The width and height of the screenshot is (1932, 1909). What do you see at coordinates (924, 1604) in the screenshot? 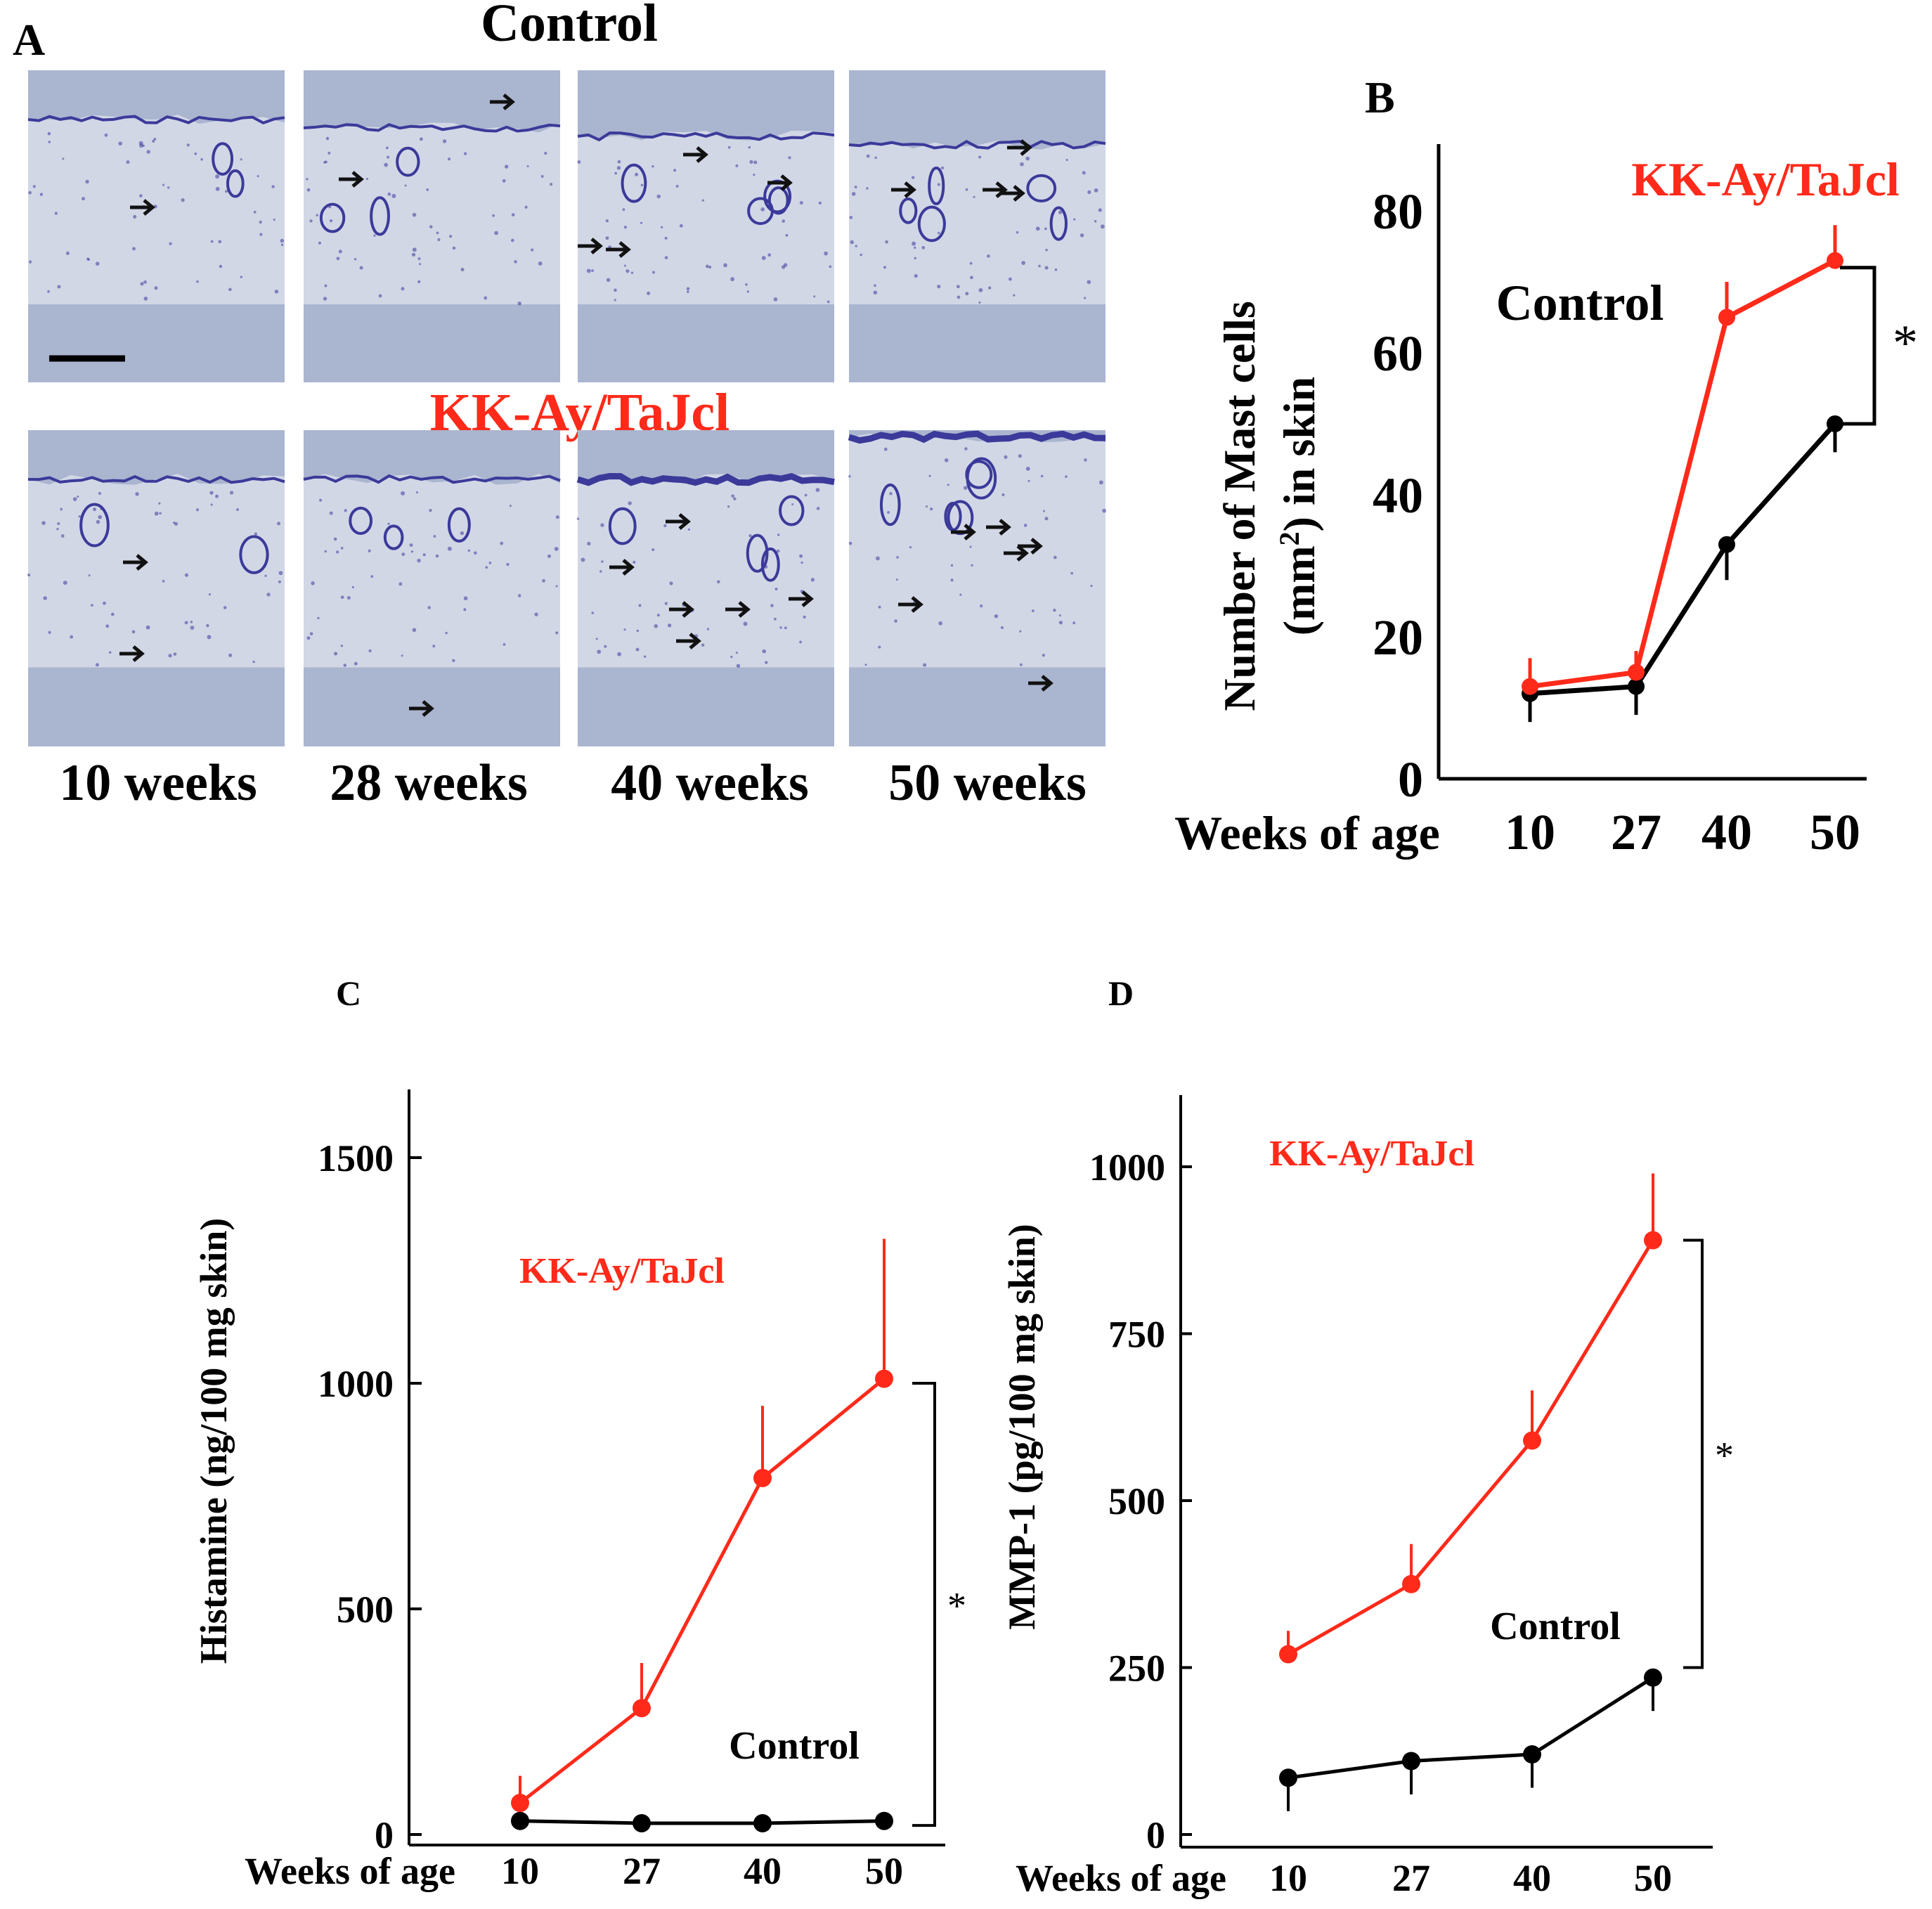
I see `significance-bracket` at bounding box center [924, 1604].